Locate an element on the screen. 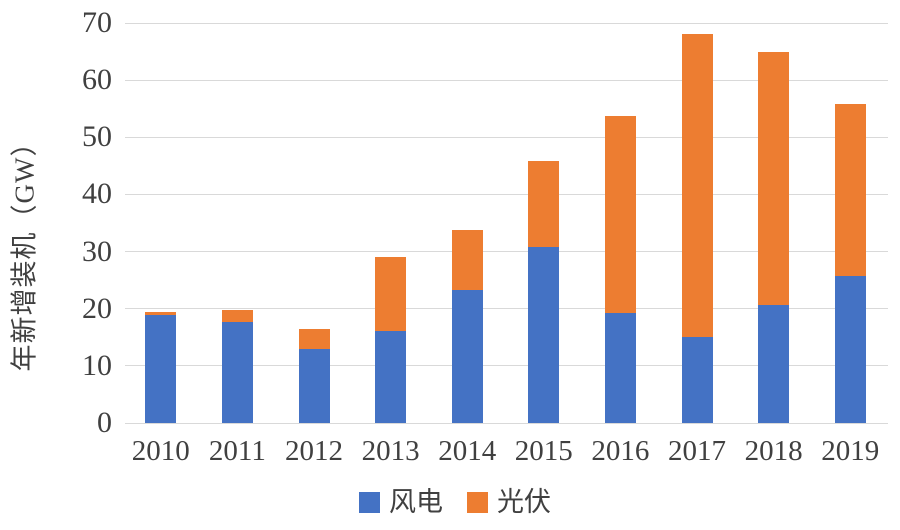 Image resolution: width=900 pixels, height=530 pixels. bar-segment-wind-2010 is located at coordinates (161, 369).